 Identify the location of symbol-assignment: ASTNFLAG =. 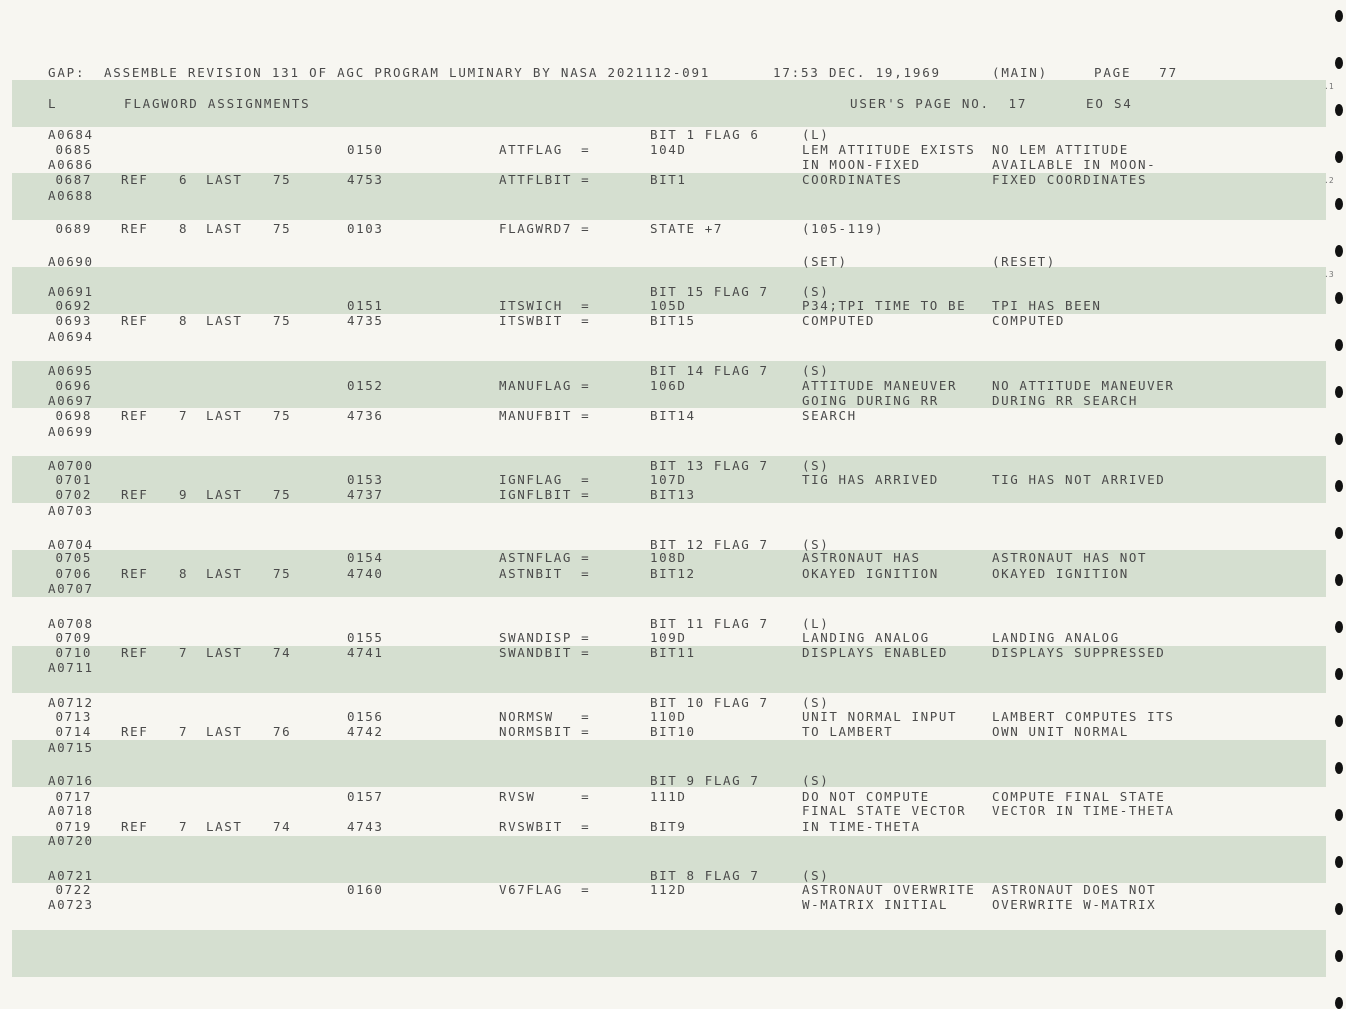
(545, 557).